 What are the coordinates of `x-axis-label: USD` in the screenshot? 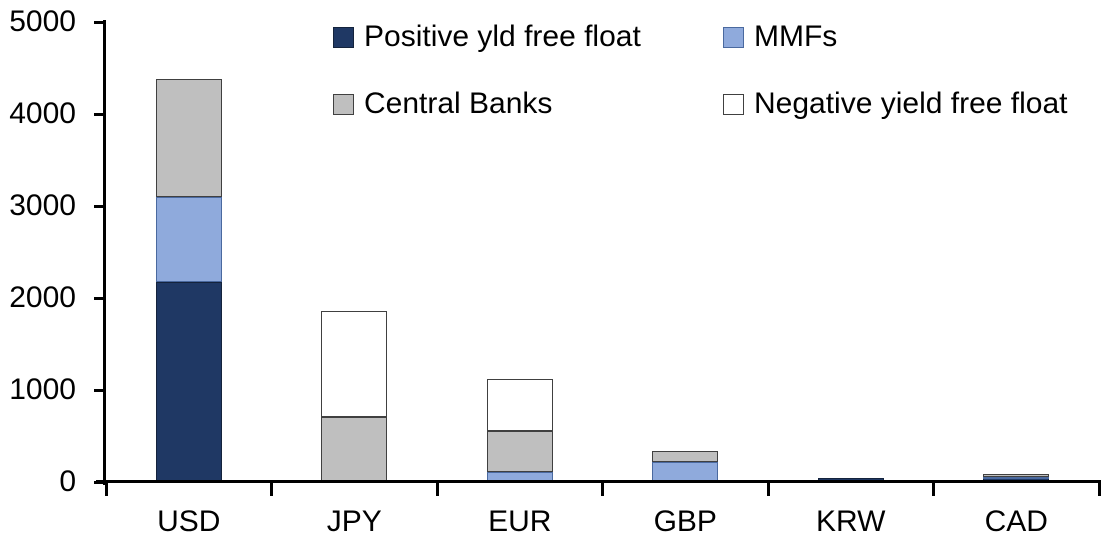 It's located at (189, 521).